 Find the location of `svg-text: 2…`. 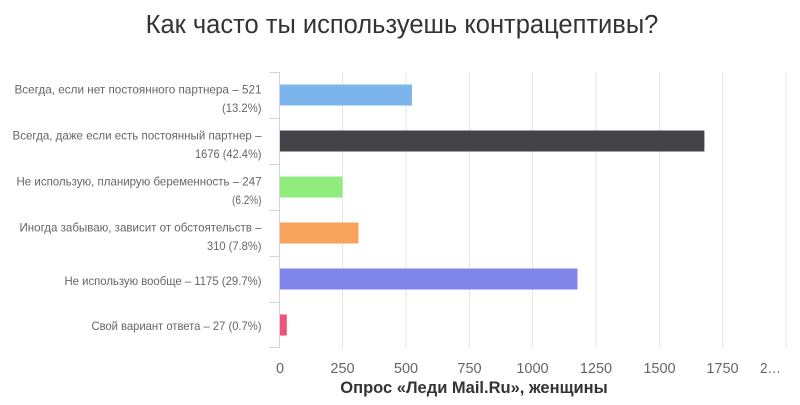

svg-text: 2… is located at coordinates (770, 369).